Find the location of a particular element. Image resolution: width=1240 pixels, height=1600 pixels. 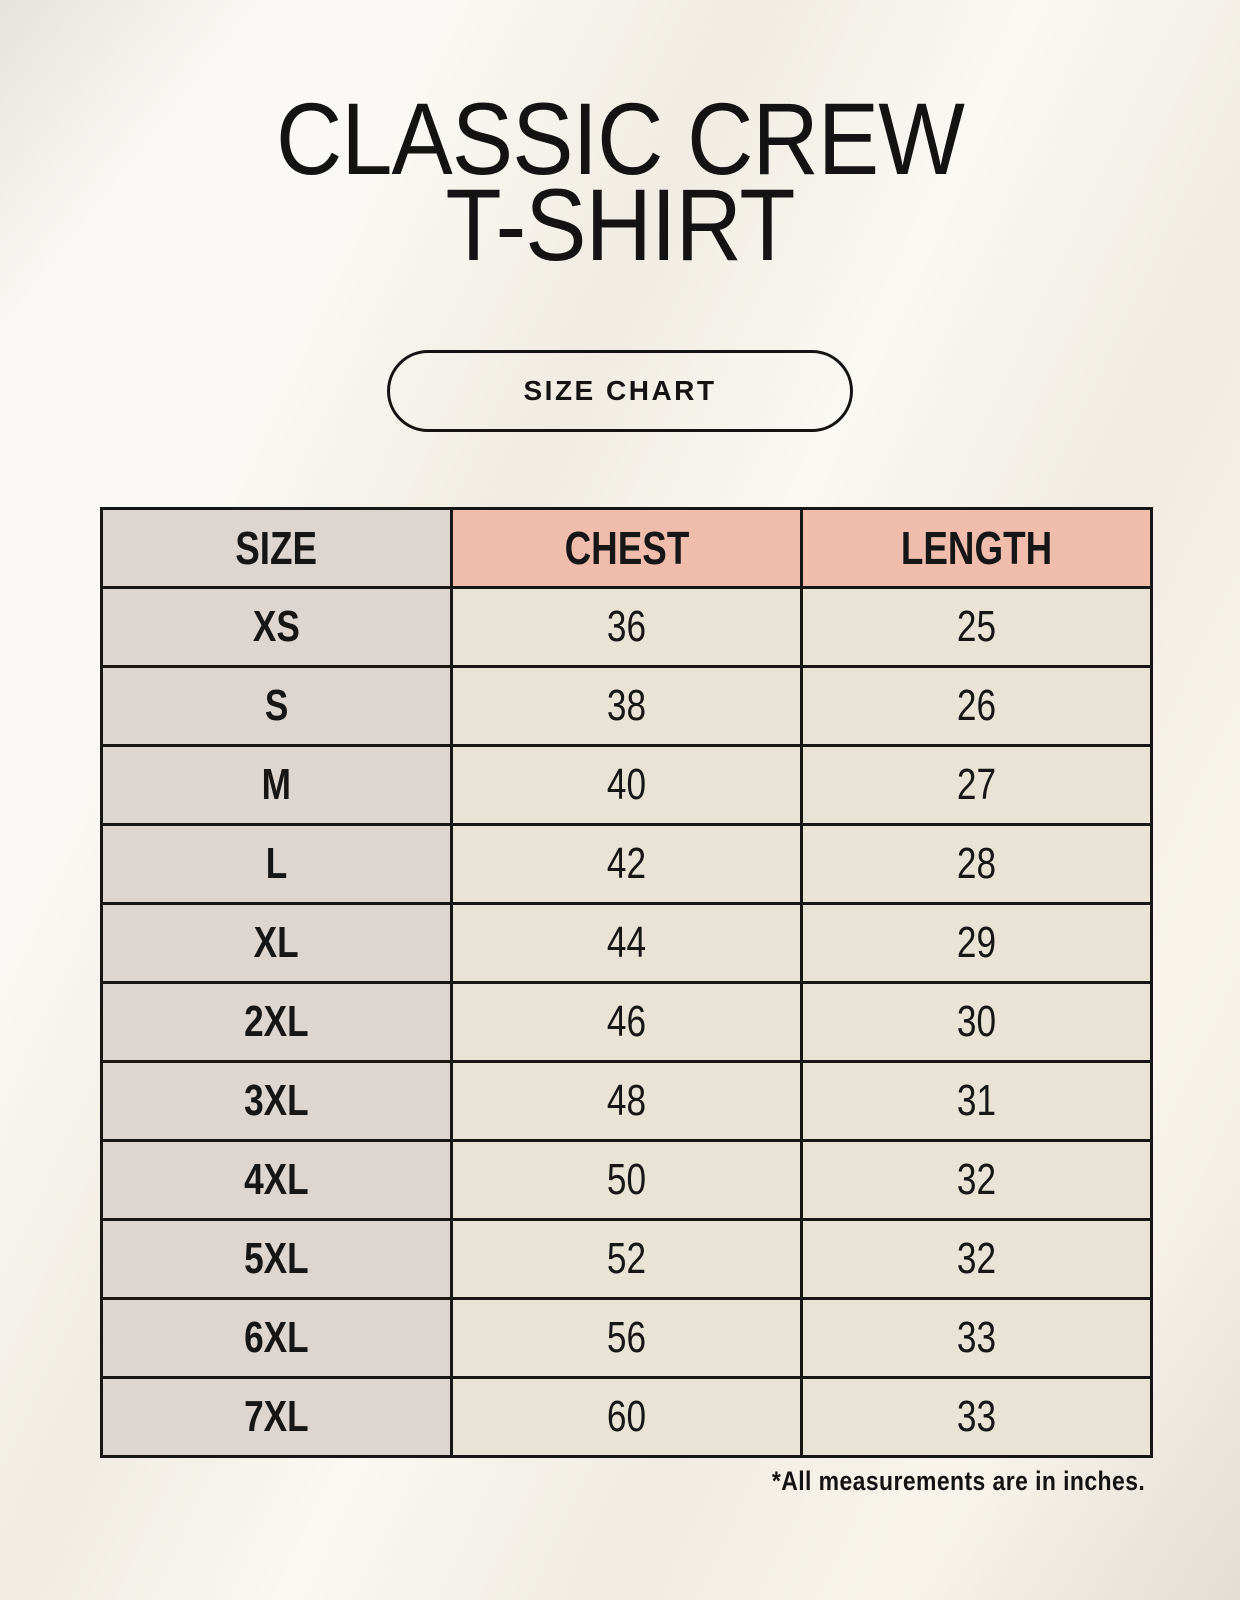

chest-cell-value: 38 is located at coordinates (626, 705).